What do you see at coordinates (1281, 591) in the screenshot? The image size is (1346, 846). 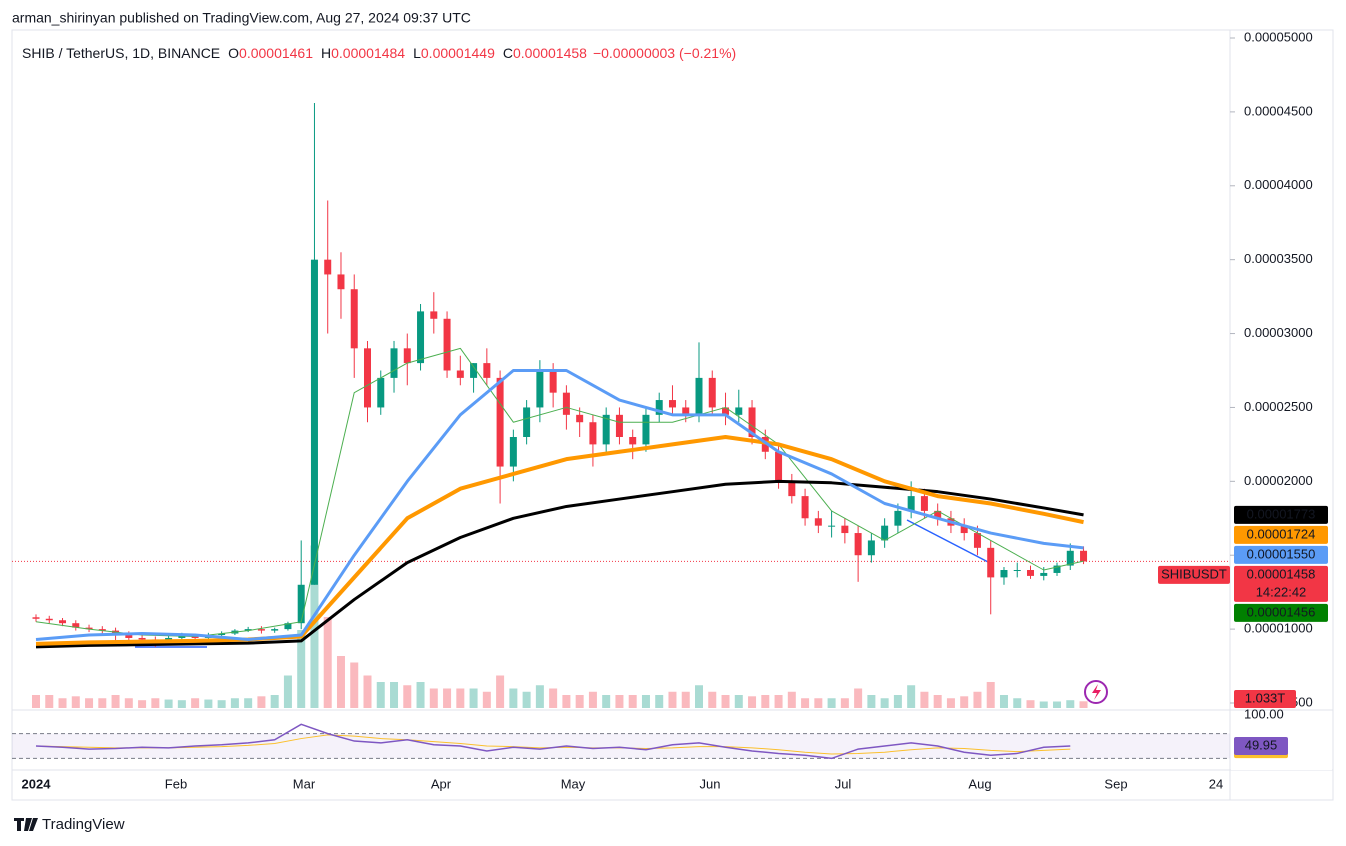 I see `countdown: 14:22:42` at bounding box center [1281, 591].